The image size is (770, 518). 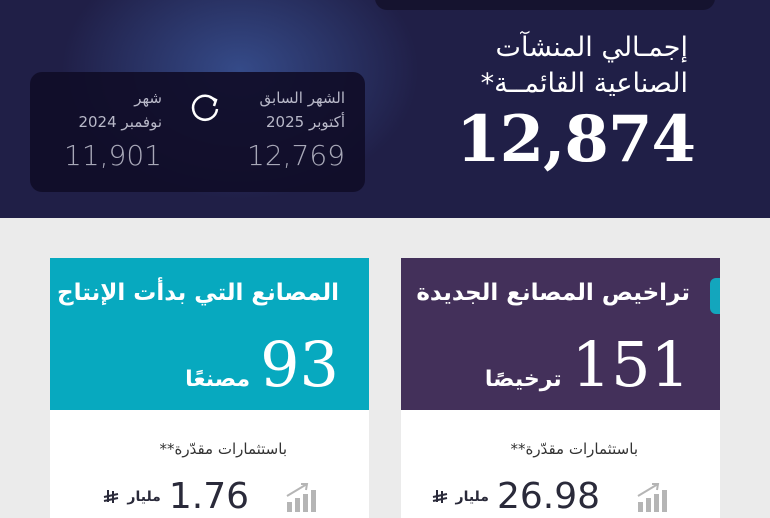 I want to click on card-header: المصانع التي بدأت الإنتاج 93 مصنعًا, so click(x=209, y=334).